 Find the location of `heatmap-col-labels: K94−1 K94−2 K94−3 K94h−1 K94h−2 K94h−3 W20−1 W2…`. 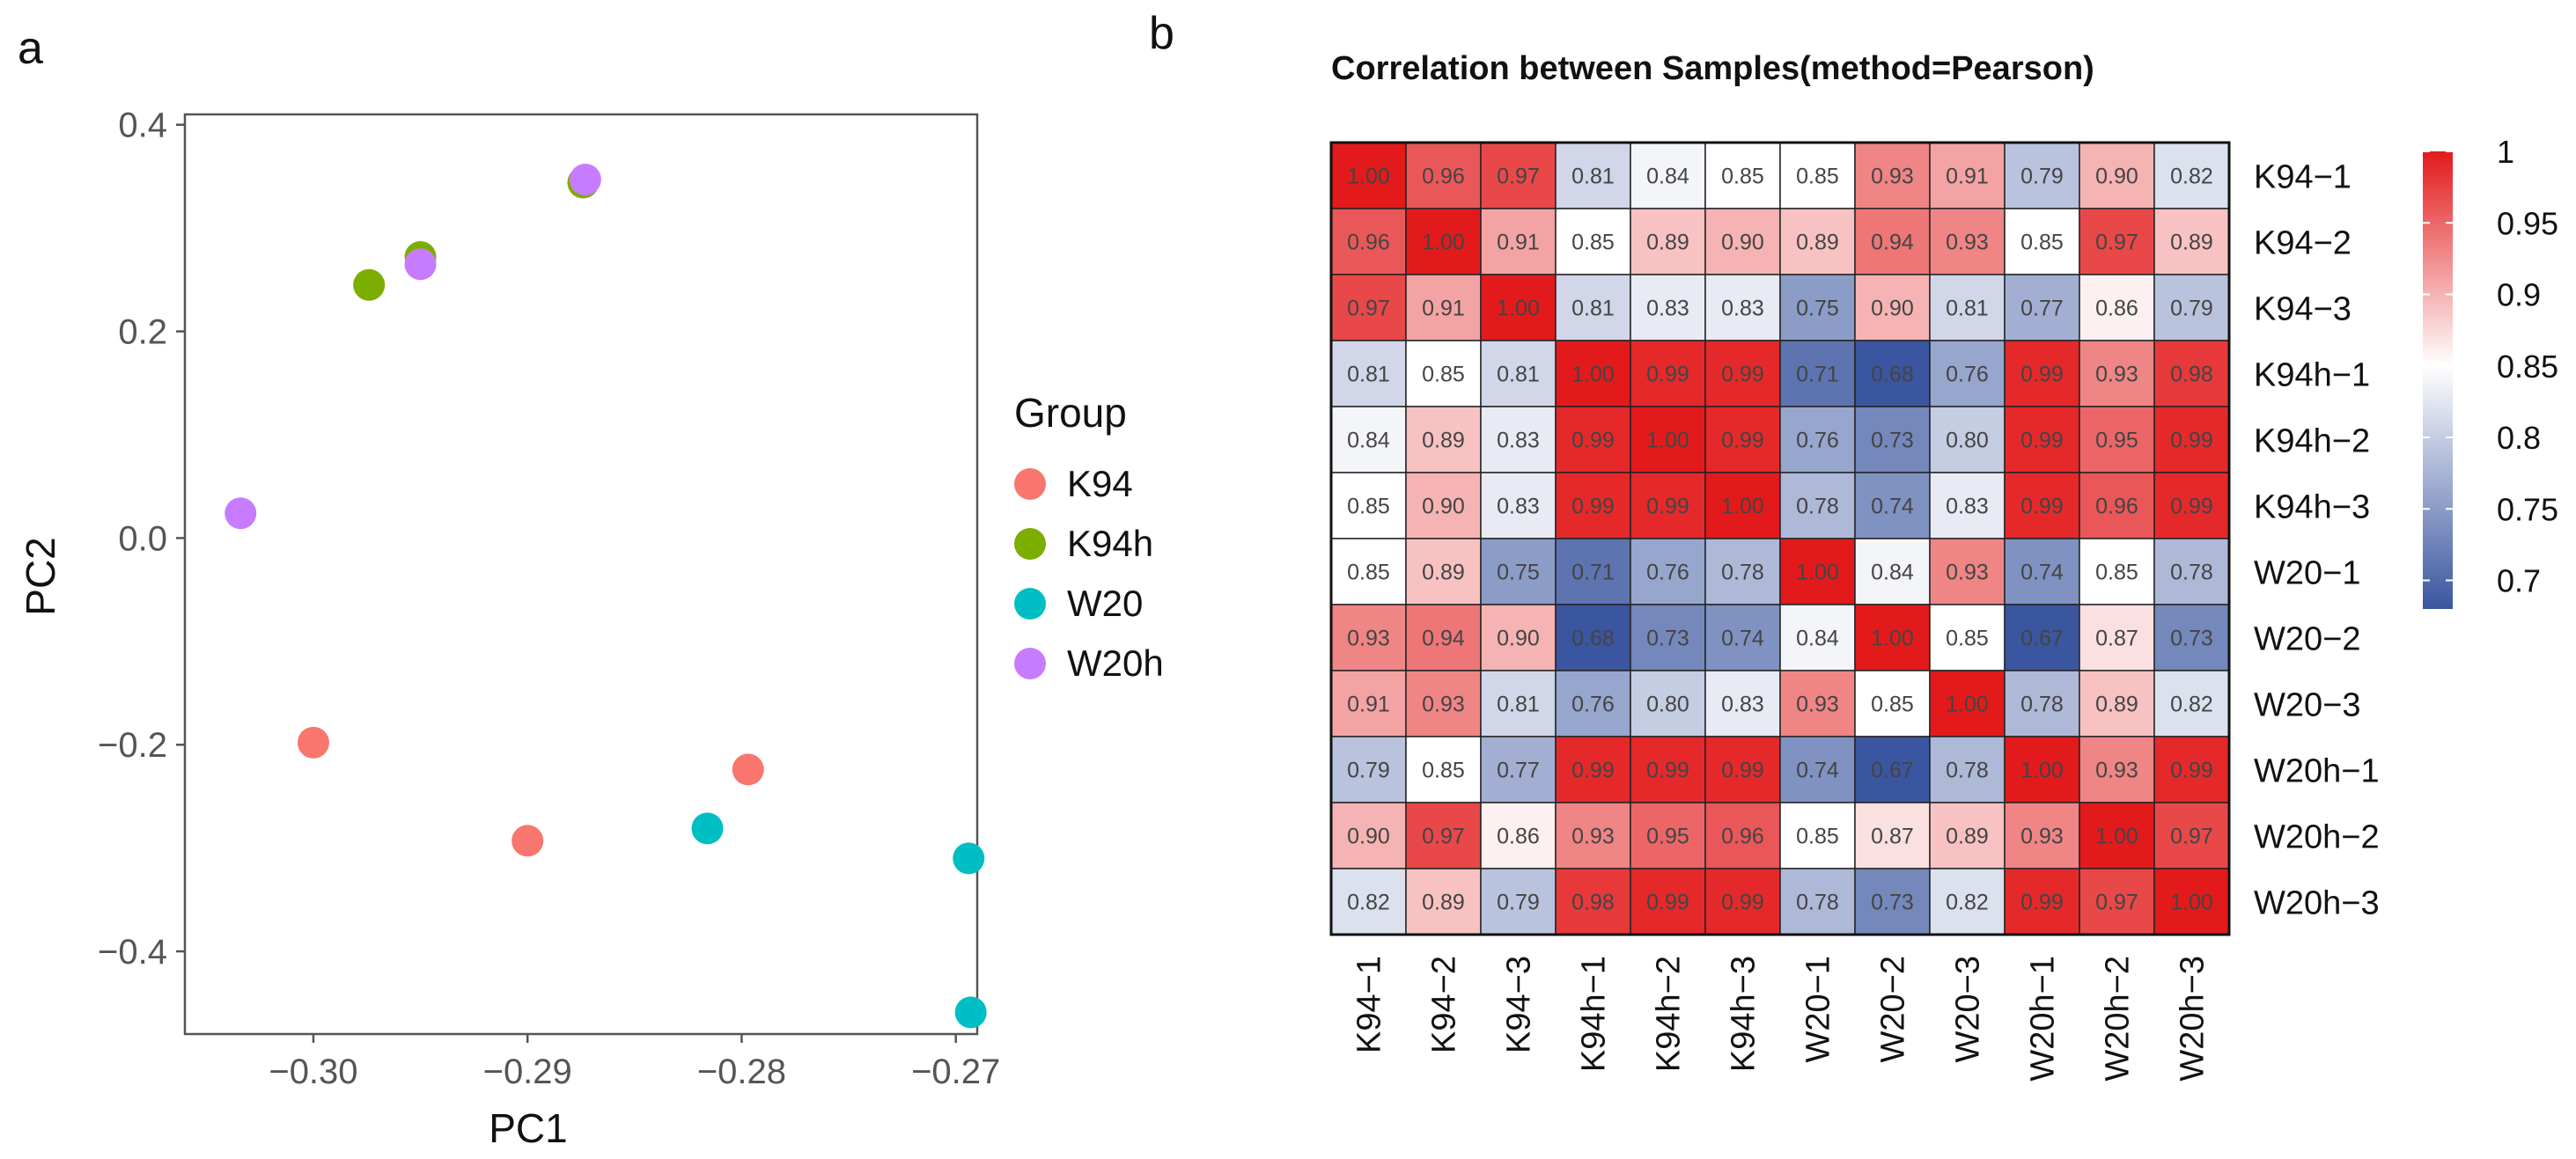

heatmap-col-labels: K94−1 K94−2 K94−3 K94h−1 K94h−2 K94h−3 W20−1 W2… is located at coordinates (1782, 1019).